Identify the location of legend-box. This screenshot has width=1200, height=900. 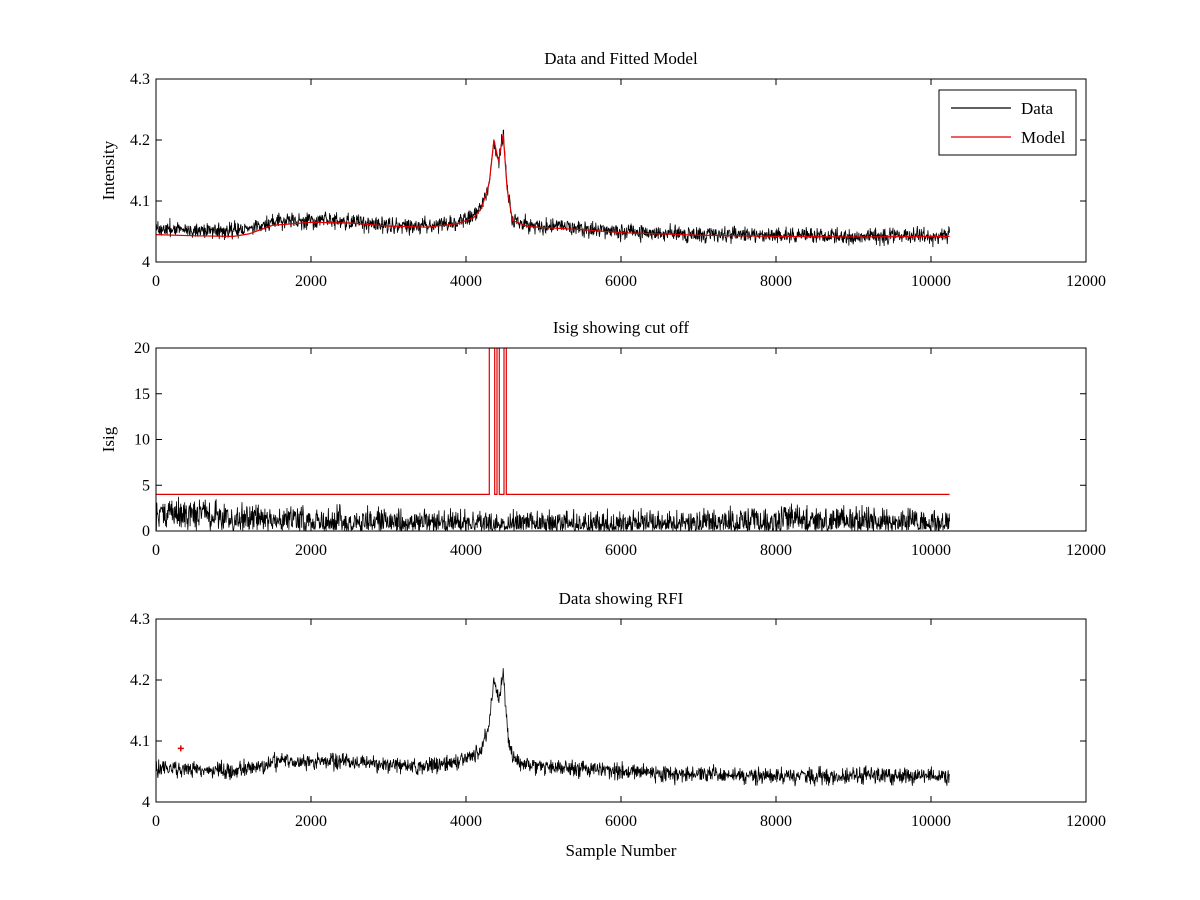
(1007, 122).